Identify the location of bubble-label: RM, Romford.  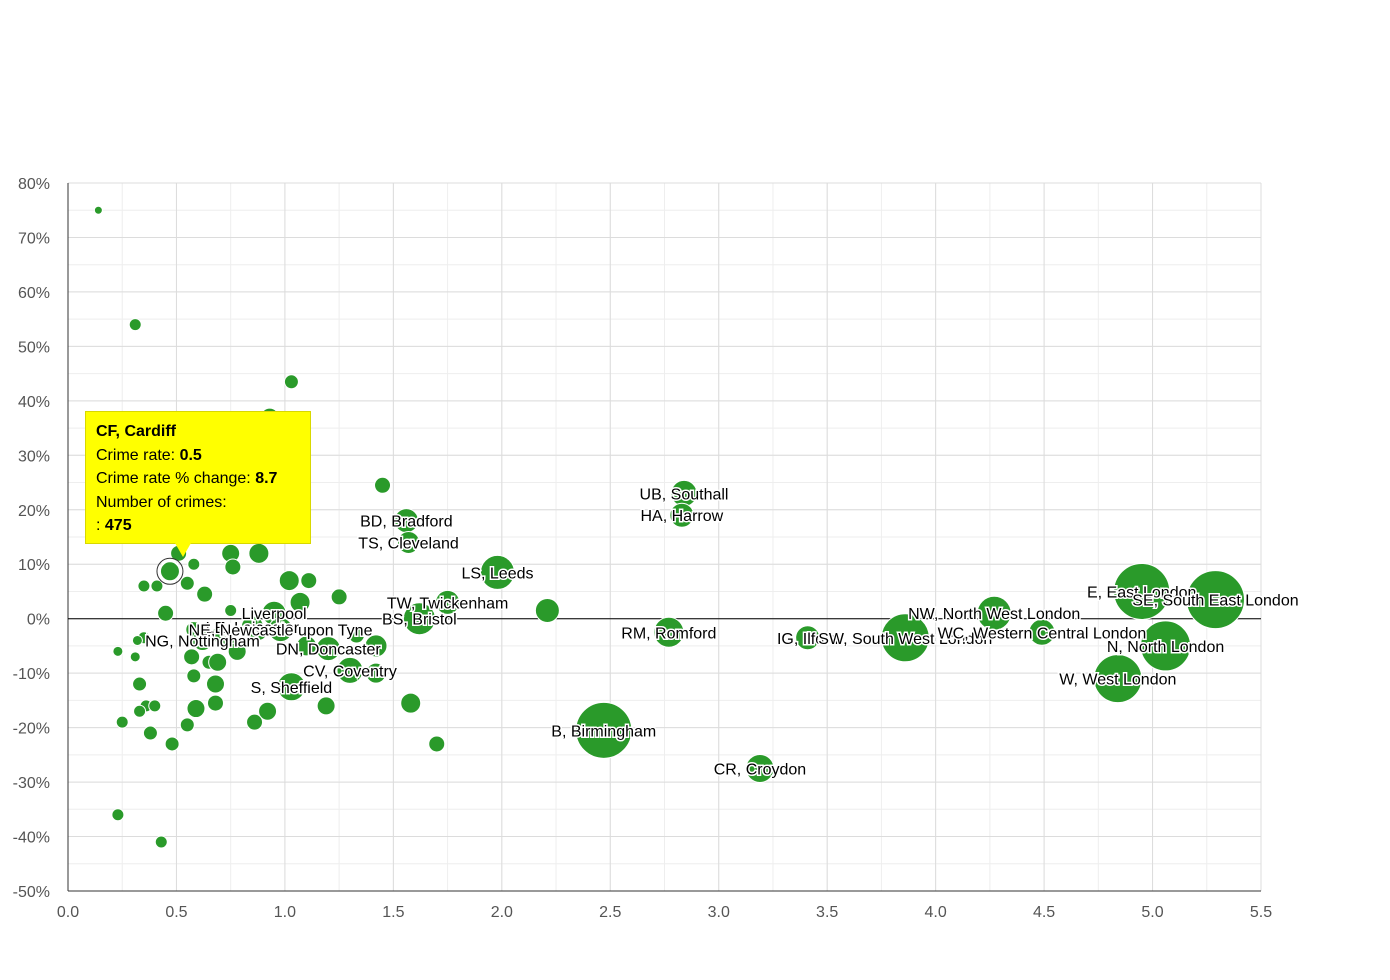
(668, 633).